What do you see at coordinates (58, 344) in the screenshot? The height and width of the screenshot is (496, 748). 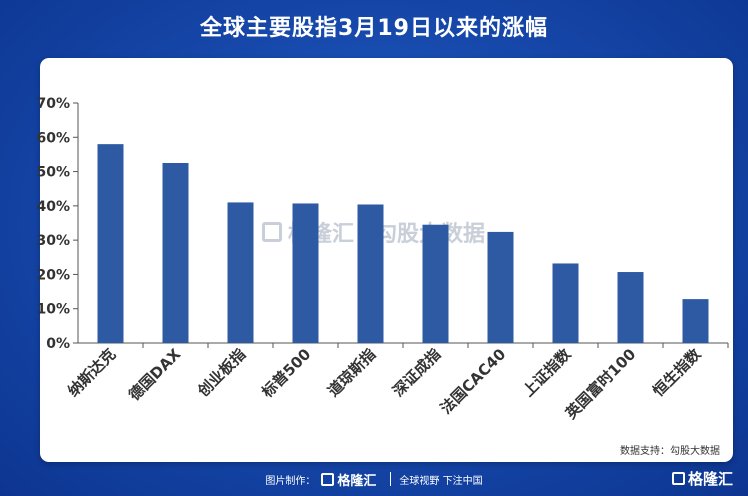 I see `y-tick-label: 0%` at bounding box center [58, 344].